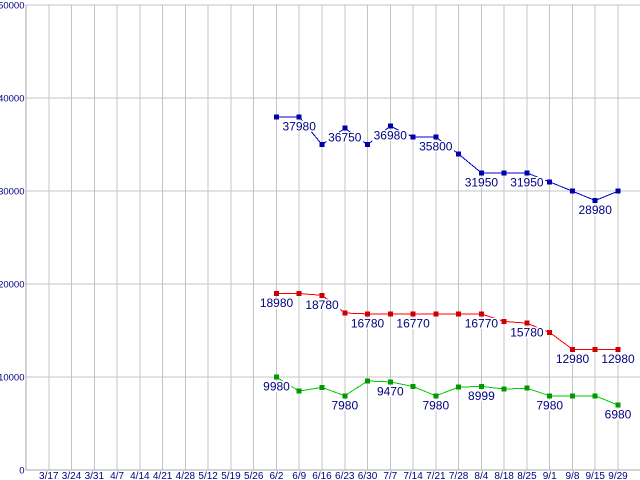 Image resolution: width=640 pixels, height=480 pixels. I want to click on point-value-label: 18780, so click(322, 305).